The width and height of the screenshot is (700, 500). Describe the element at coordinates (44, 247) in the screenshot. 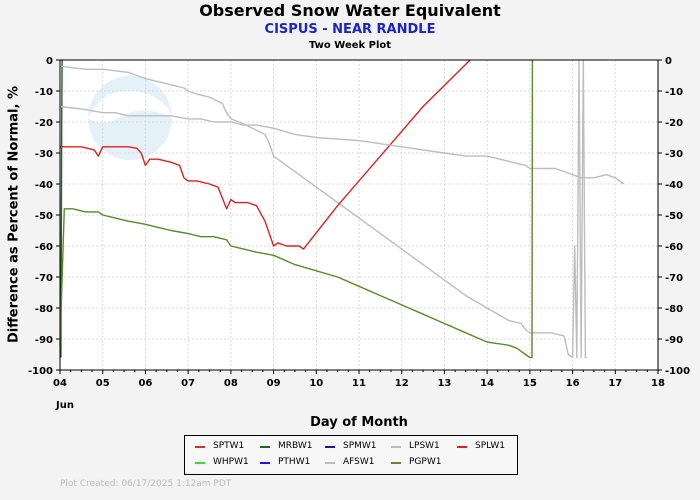

I see `y-tick-label-left: -60` at that location.